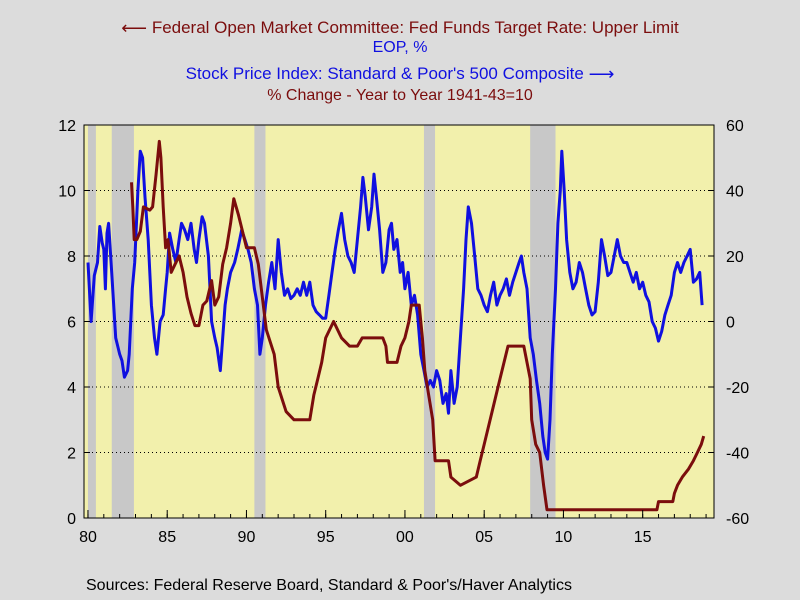  What do you see at coordinates (167, 537) in the screenshot?
I see `x-tick-label: 85` at bounding box center [167, 537].